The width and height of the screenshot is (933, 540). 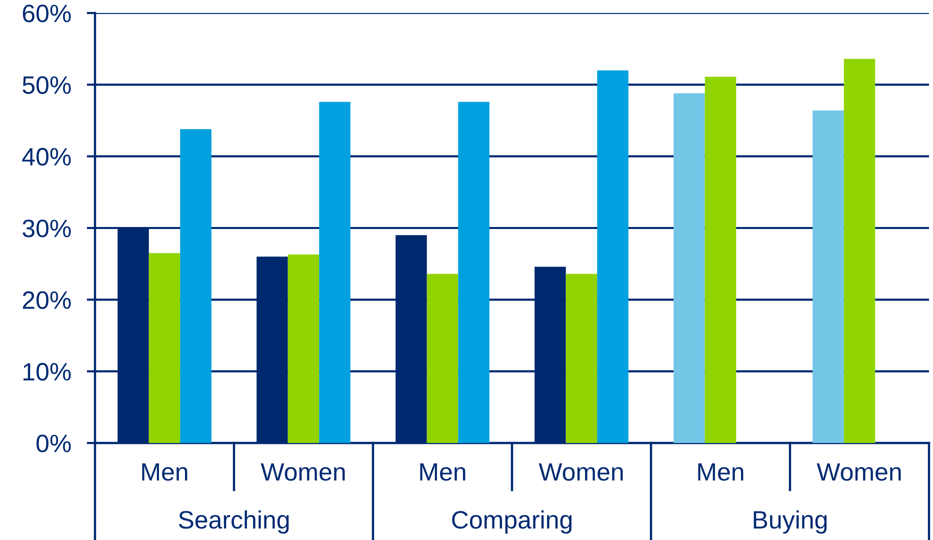 I want to click on y-tick-label: 30%, so click(x=46, y=229).